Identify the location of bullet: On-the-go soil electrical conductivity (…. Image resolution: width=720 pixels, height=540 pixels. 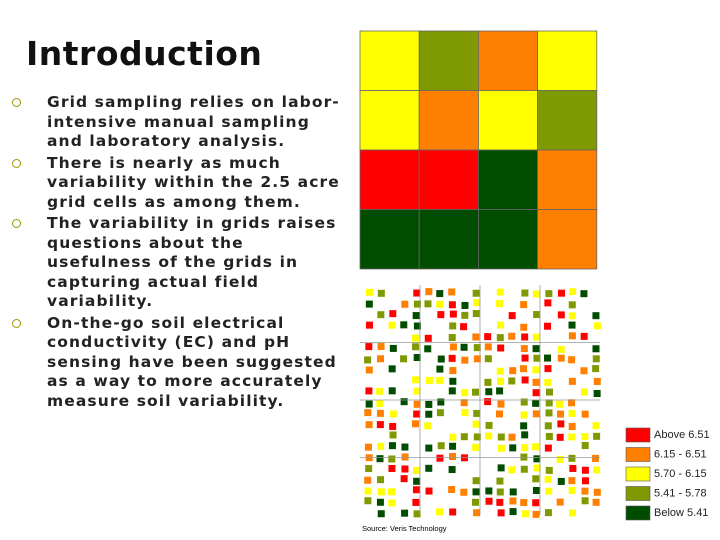
(173, 363).